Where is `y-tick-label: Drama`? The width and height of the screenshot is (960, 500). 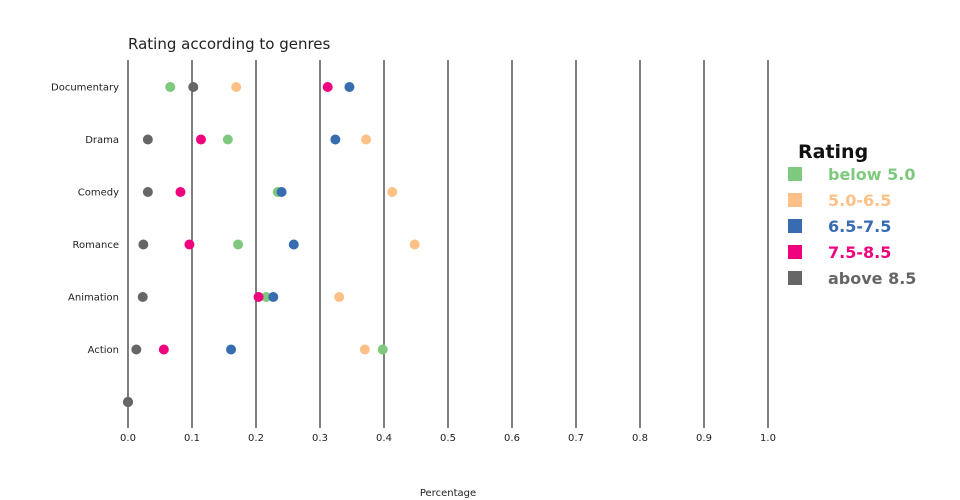 y-tick-label: Drama is located at coordinates (102, 140).